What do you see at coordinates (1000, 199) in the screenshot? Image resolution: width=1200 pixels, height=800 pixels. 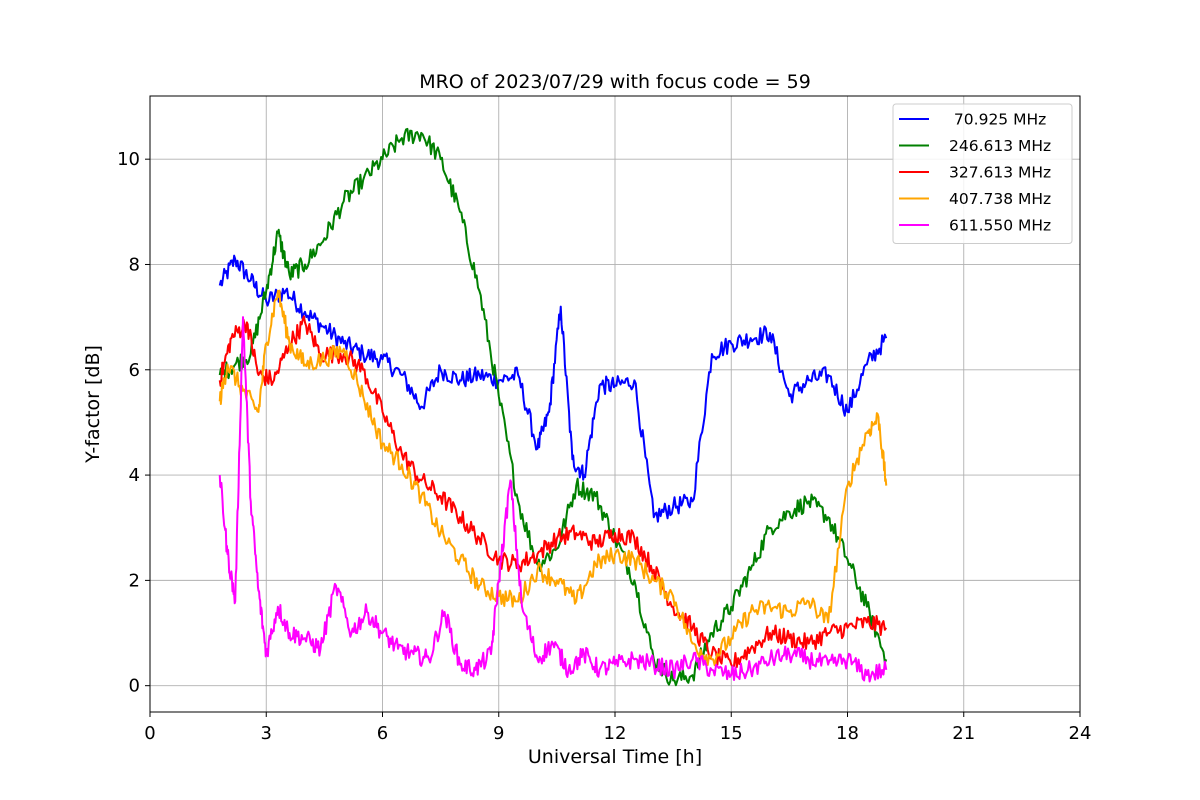 I see `legend-label: 407.738 MHz` at bounding box center [1000, 199].